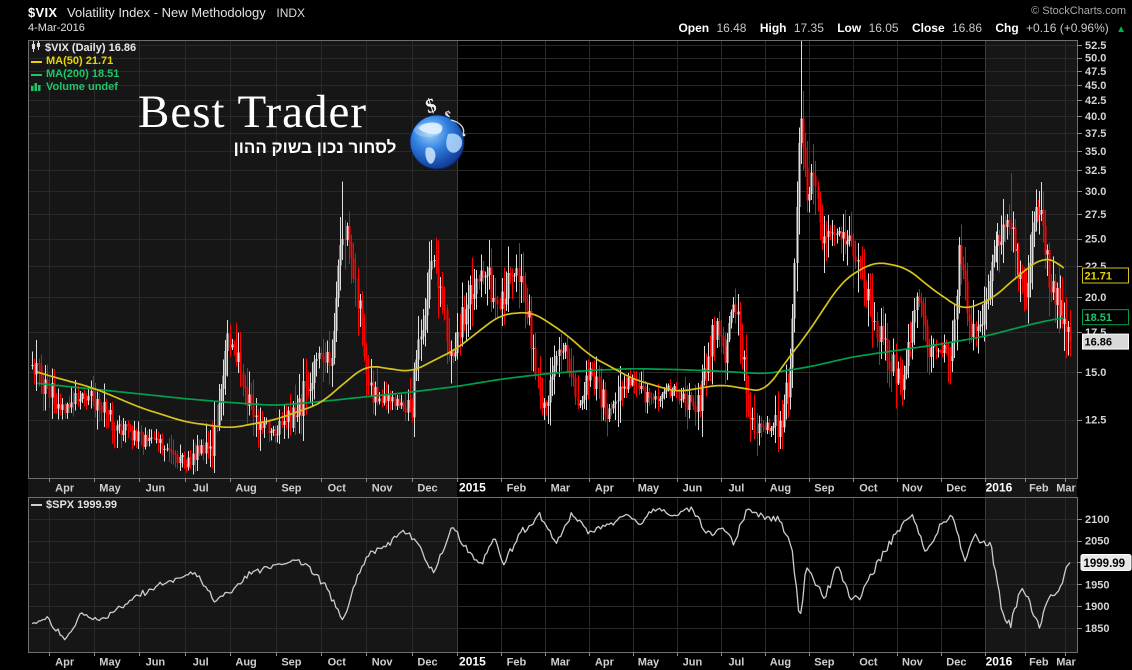 This screenshot has width=1132, height=670. I want to click on volume-bars-icon, so click(36, 88).